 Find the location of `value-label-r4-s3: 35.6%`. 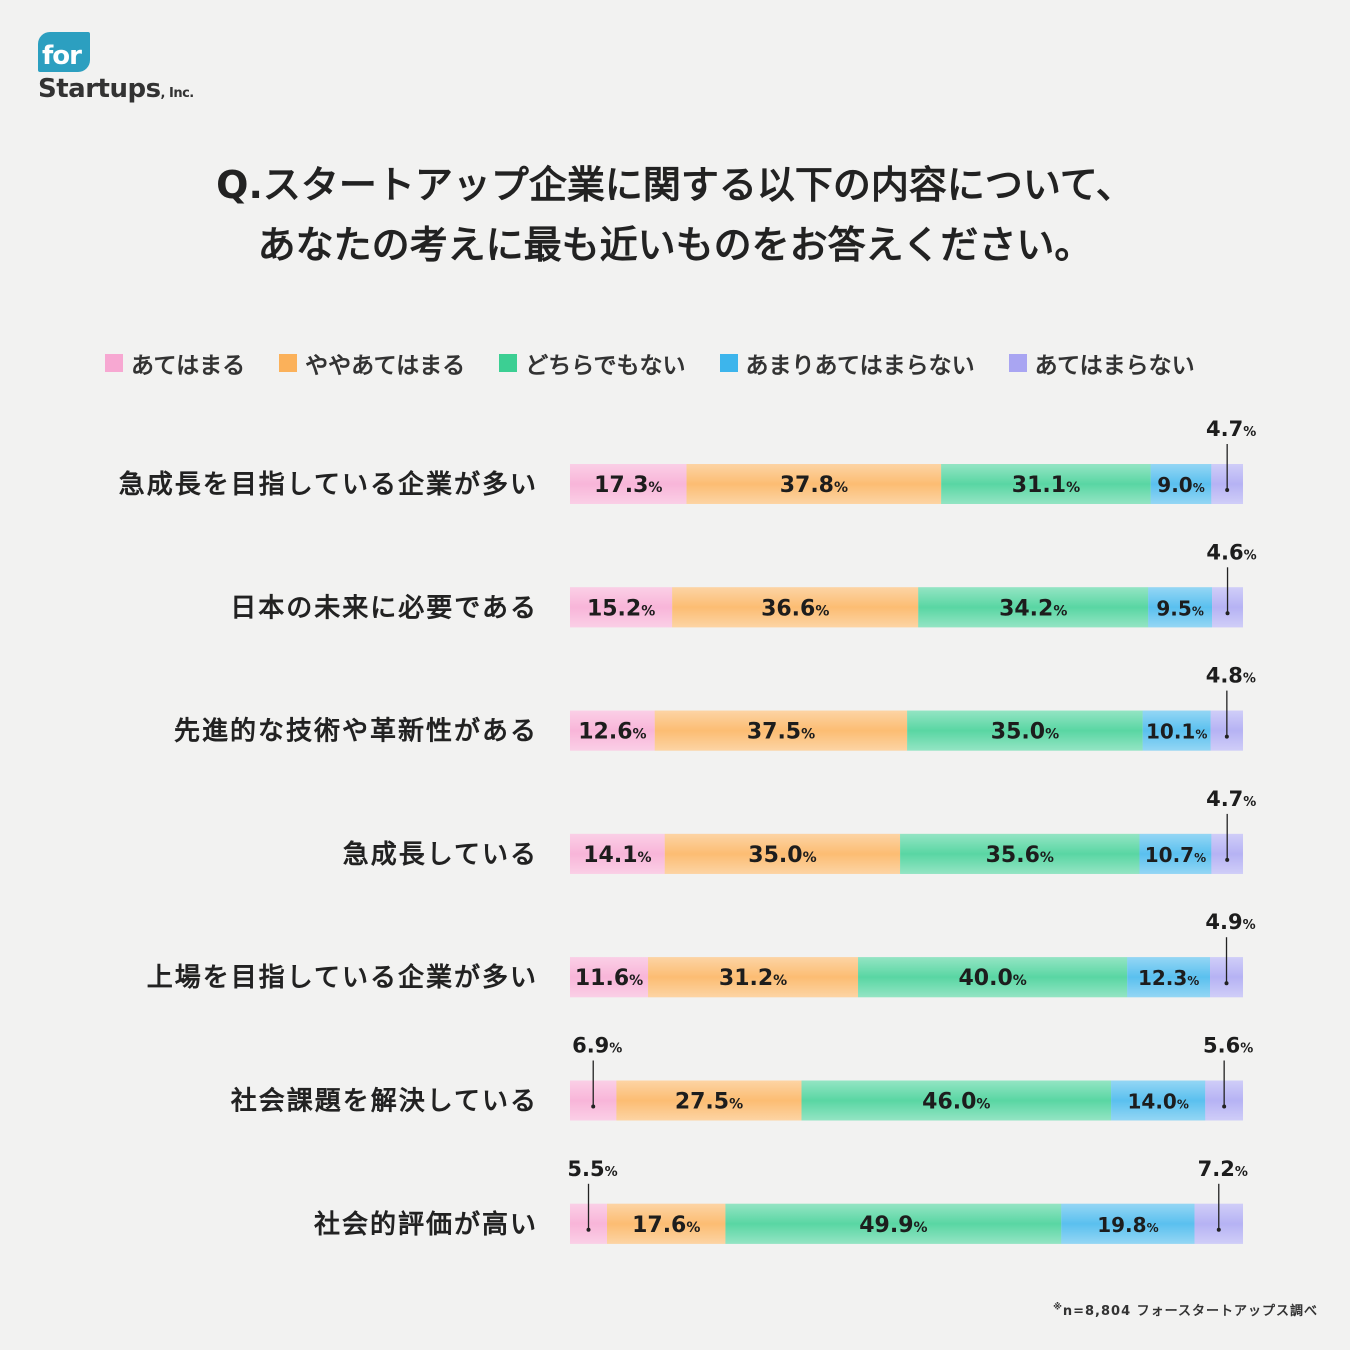

value-label-r4-s3: 35.6% is located at coordinates (1020, 855).